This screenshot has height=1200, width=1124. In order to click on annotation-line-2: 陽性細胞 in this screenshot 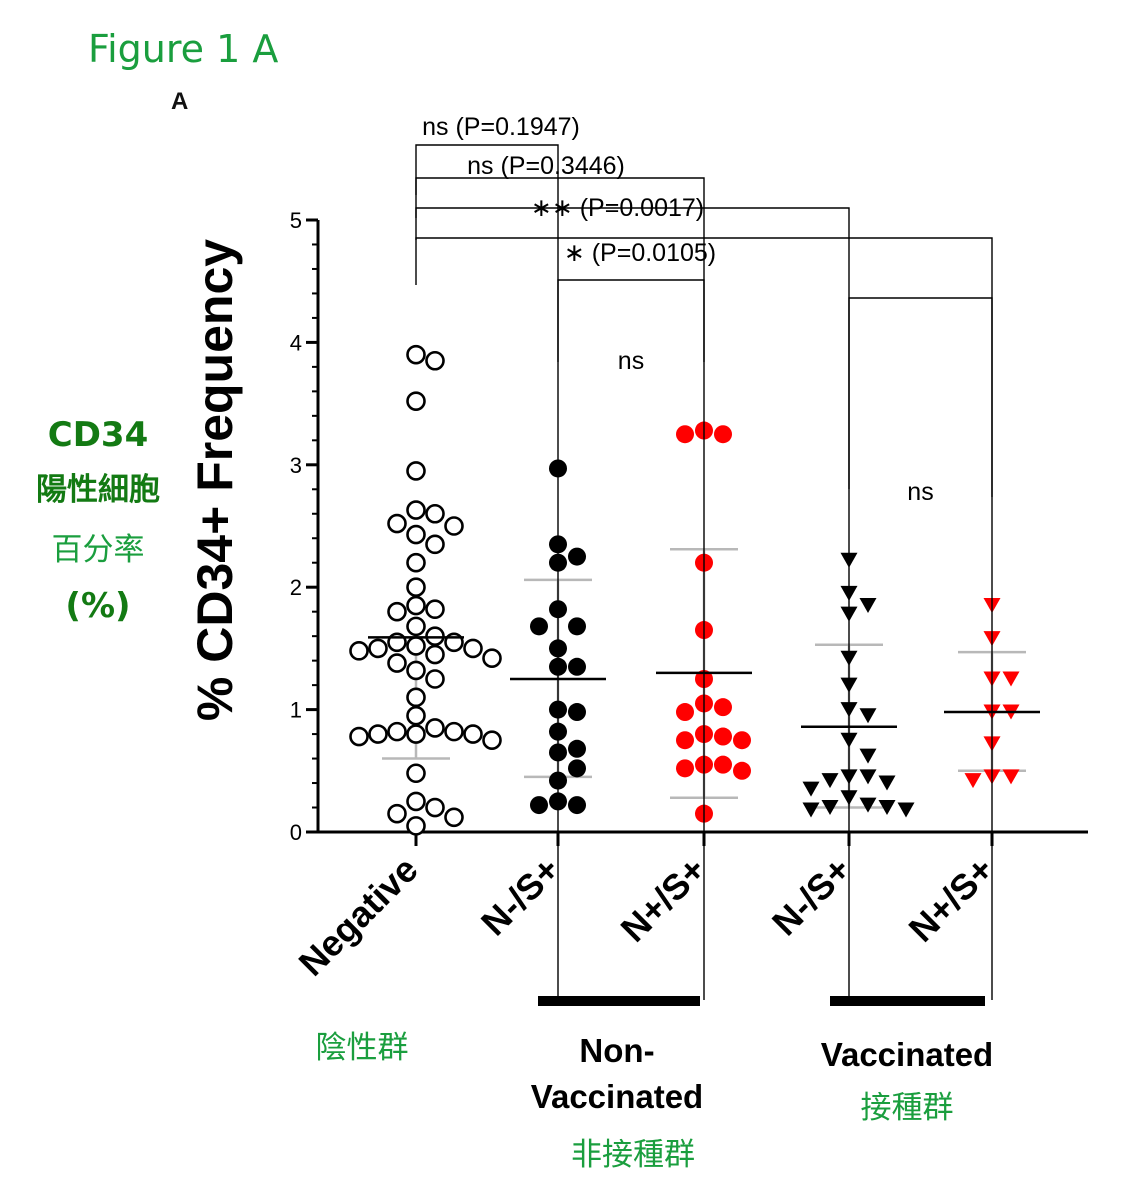, I will do `click(98, 490)`.